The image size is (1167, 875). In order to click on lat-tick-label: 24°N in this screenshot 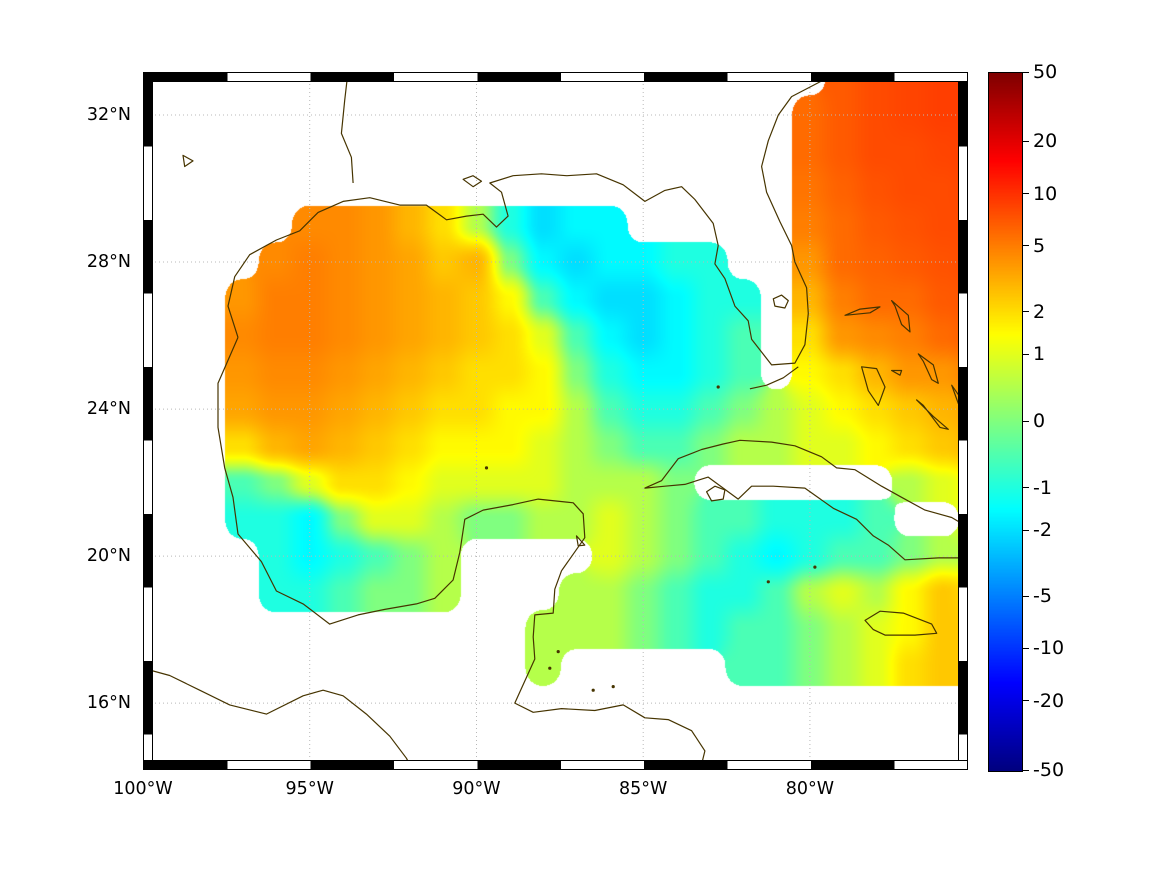, I will do `click(108, 409)`.